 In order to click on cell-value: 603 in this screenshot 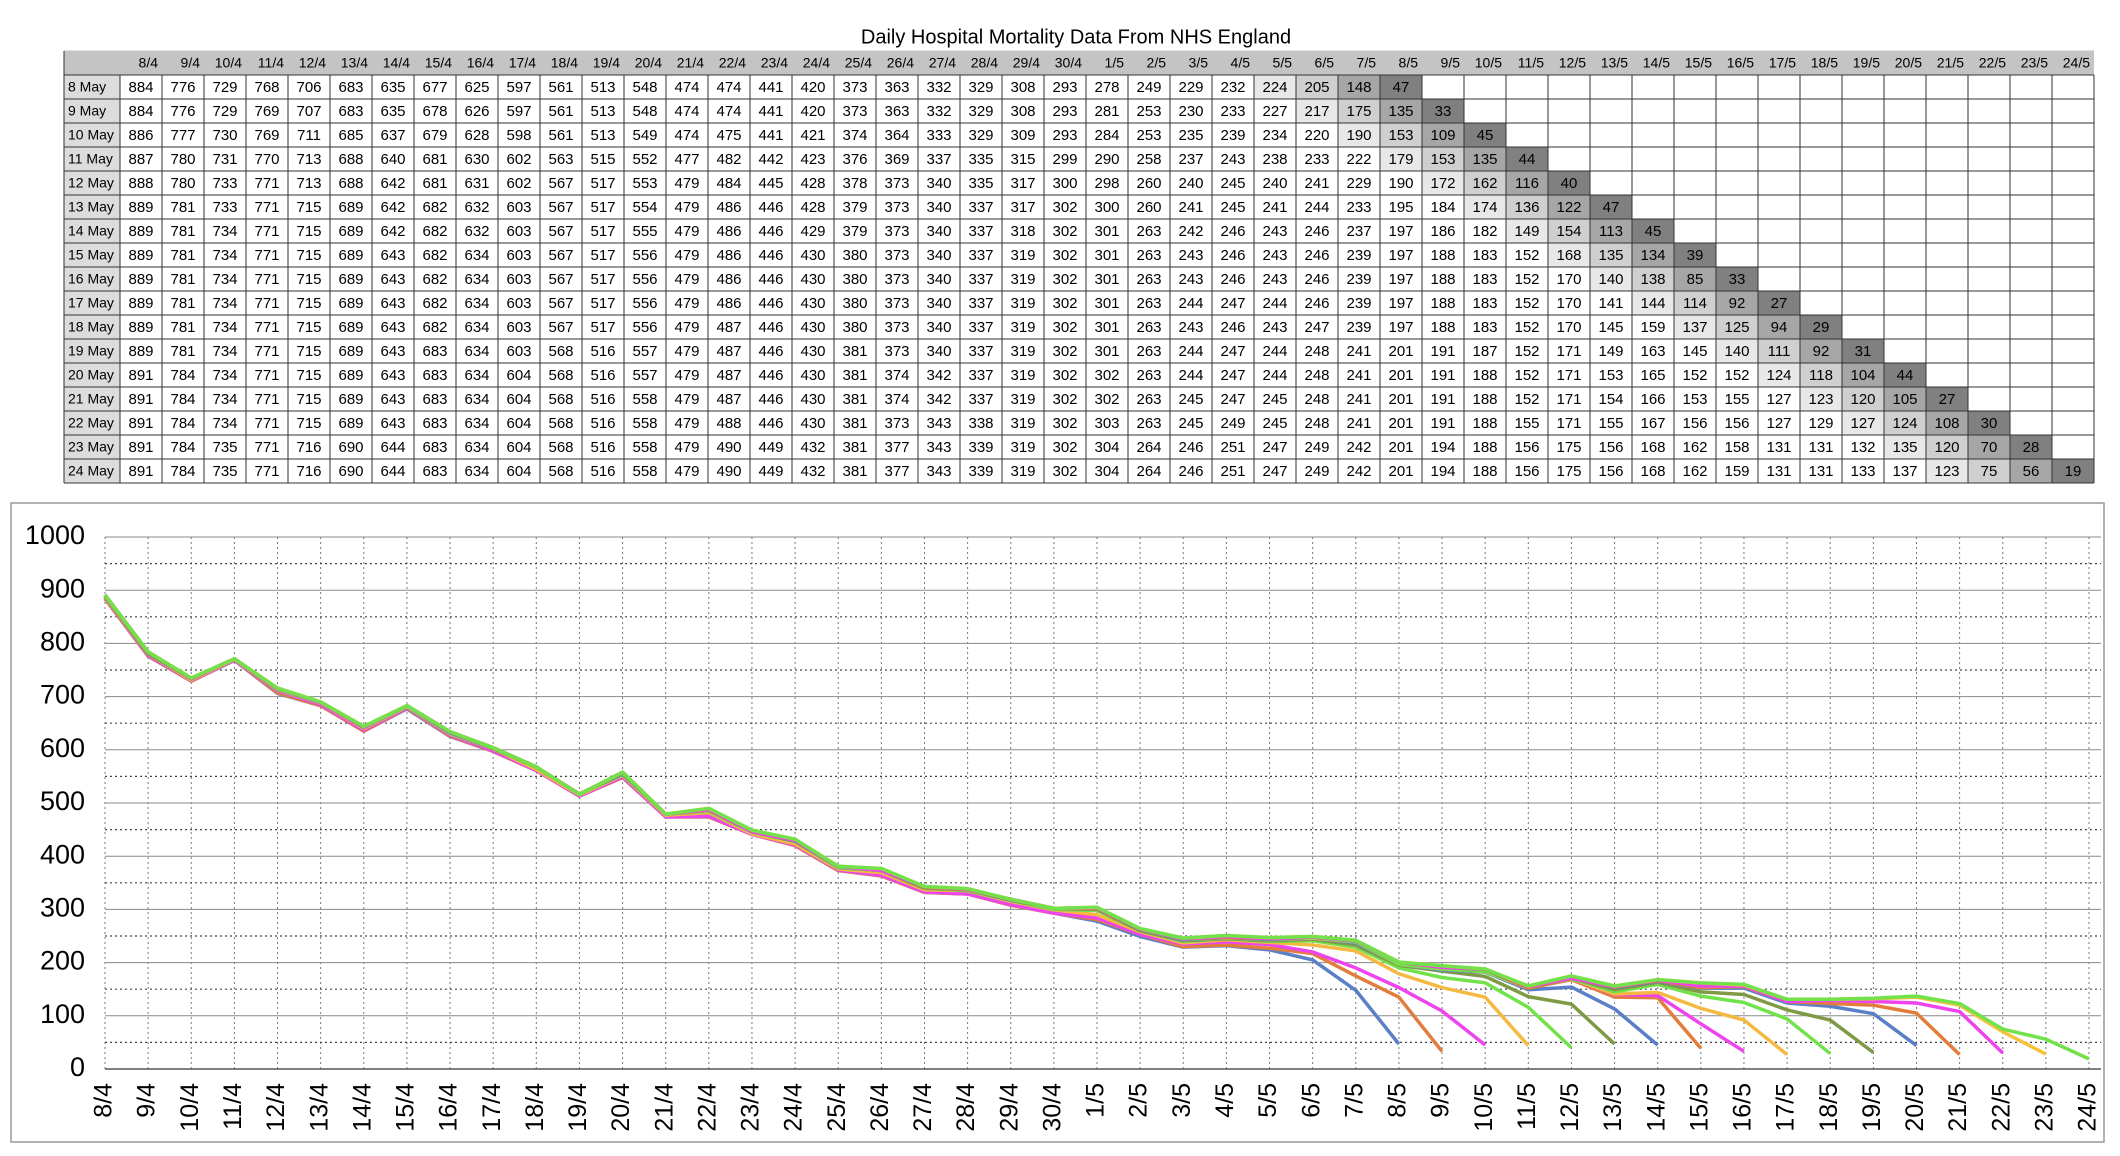, I will do `click(518, 255)`.